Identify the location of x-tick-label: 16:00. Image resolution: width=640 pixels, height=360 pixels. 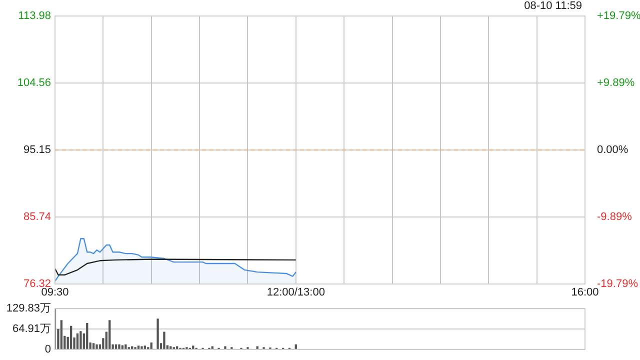
(585, 292).